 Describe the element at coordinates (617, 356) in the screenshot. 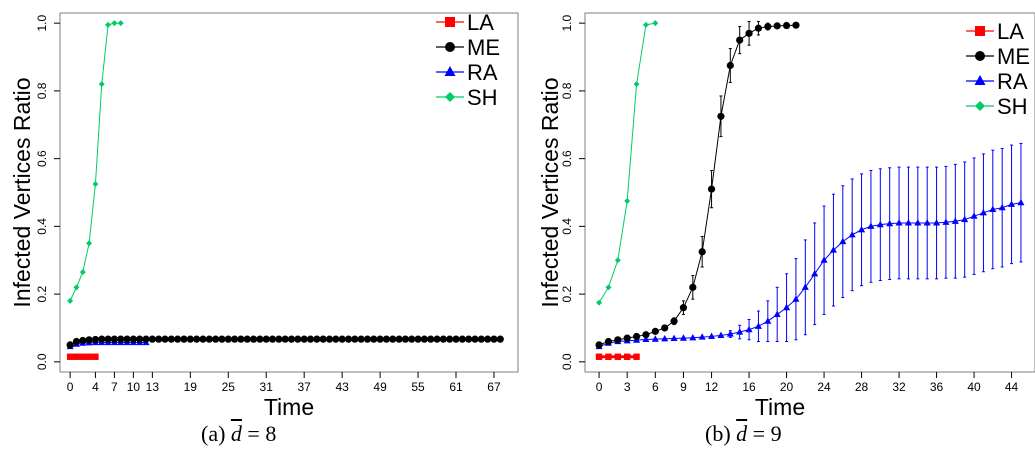

I see `series-la` at that location.